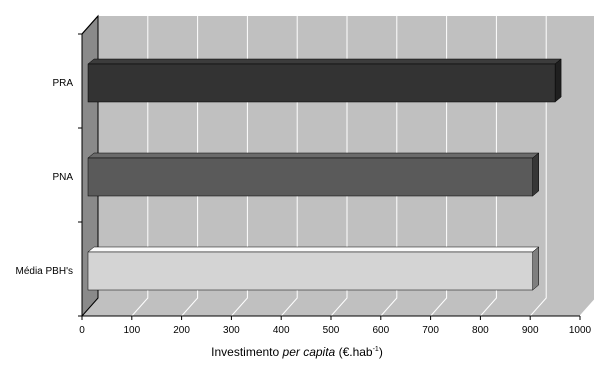 This screenshot has height=365, width=594. What do you see at coordinates (354, 352) in the screenshot?
I see `x-axis-title-unit: (€.hab` at bounding box center [354, 352].